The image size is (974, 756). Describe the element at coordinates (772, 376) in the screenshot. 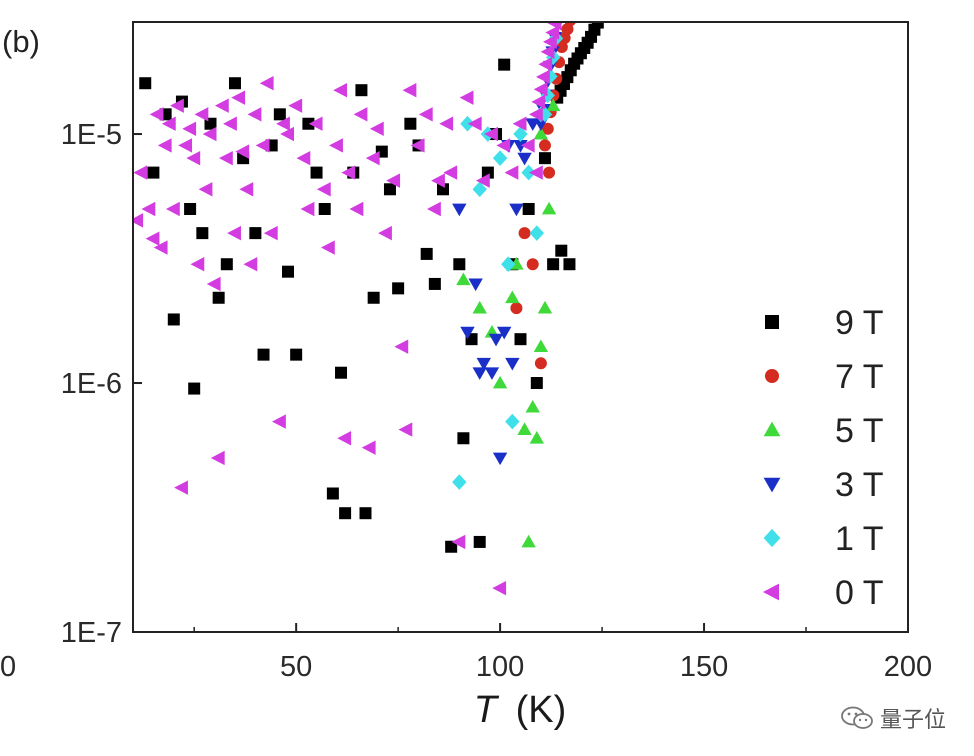

I see `legend-7t-marker` at that location.